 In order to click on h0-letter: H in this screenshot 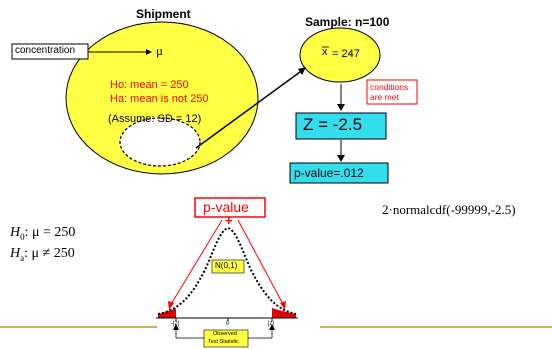, I will do `click(15, 232)`.